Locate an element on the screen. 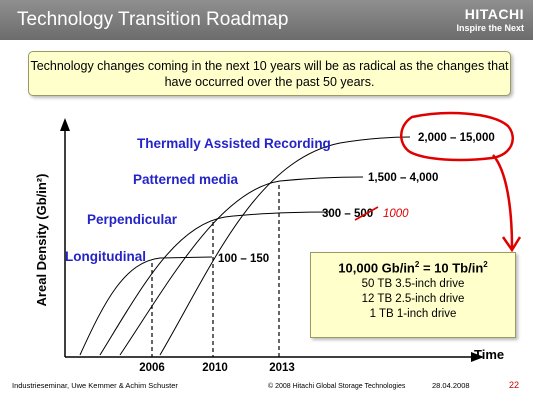  x-axis-label: Time is located at coordinates (489, 354).